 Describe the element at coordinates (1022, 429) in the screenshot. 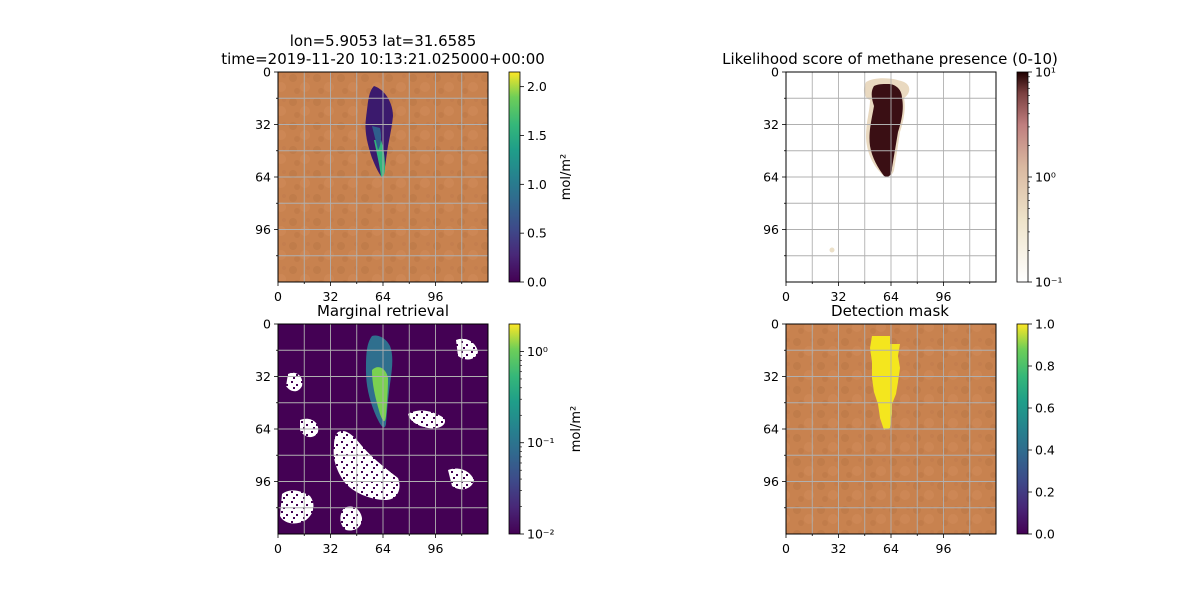

I see `colorbar-mask` at that location.